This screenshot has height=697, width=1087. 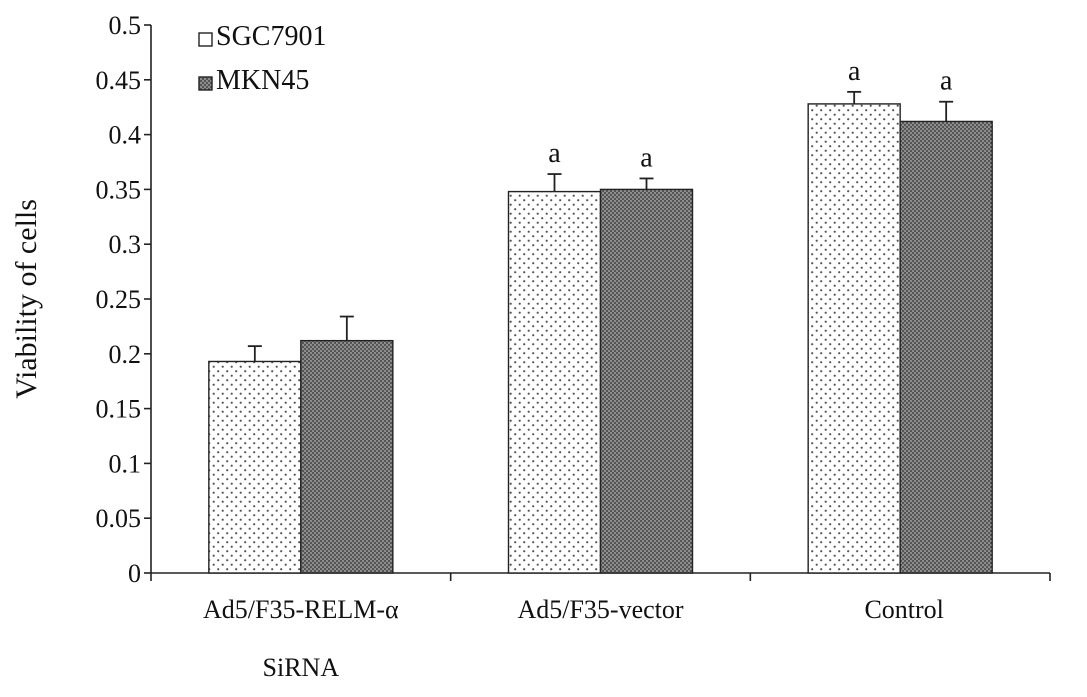 What do you see at coordinates (262, 80) in the screenshot?
I see `legend-label-mkn45: MKN45` at bounding box center [262, 80].